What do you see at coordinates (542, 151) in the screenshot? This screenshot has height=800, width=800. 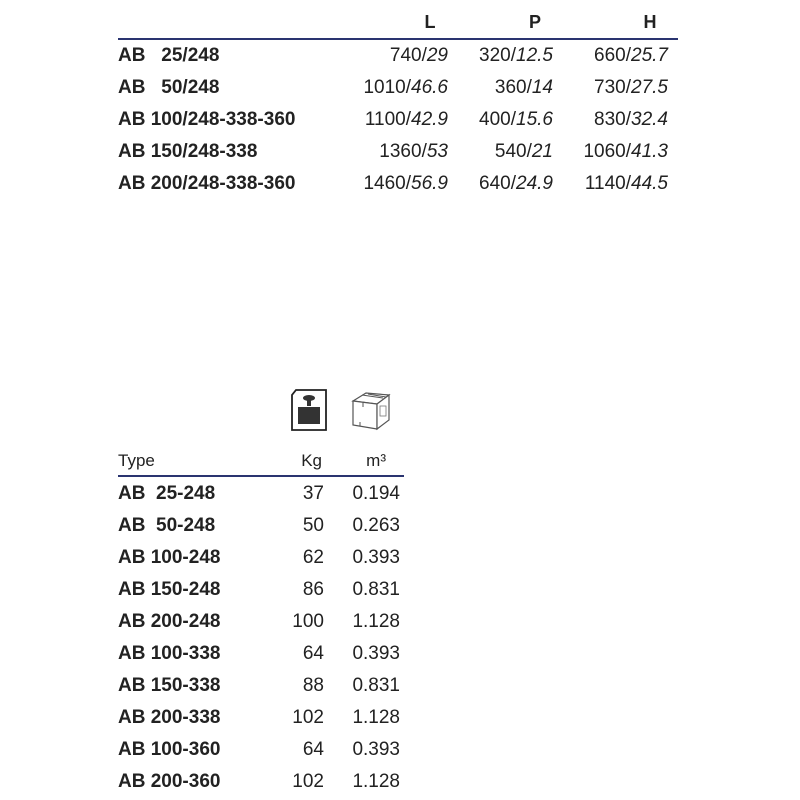 I see `inch-value: 21` at bounding box center [542, 151].